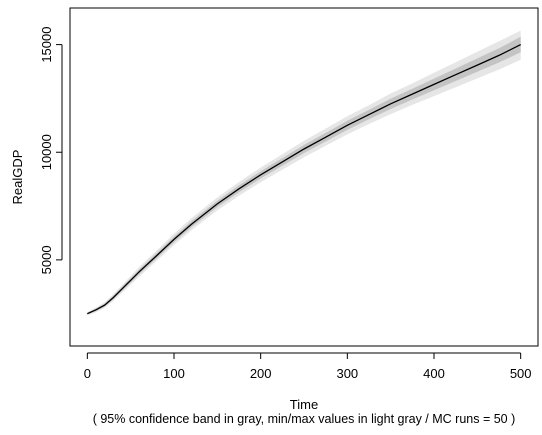 The height and width of the screenshot is (435, 542). Describe the element at coordinates (87, 373) in the screenshot. I see `x-tick-label: 0` at that location.